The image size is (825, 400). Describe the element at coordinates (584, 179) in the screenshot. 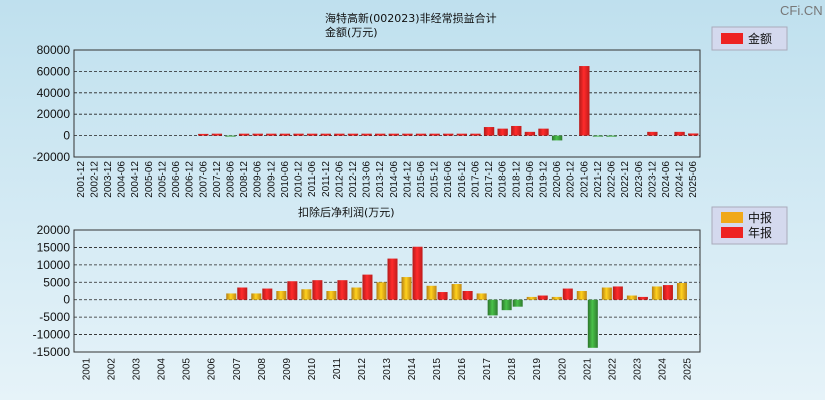

I see `x-tick-label: 2021-06` at that location.